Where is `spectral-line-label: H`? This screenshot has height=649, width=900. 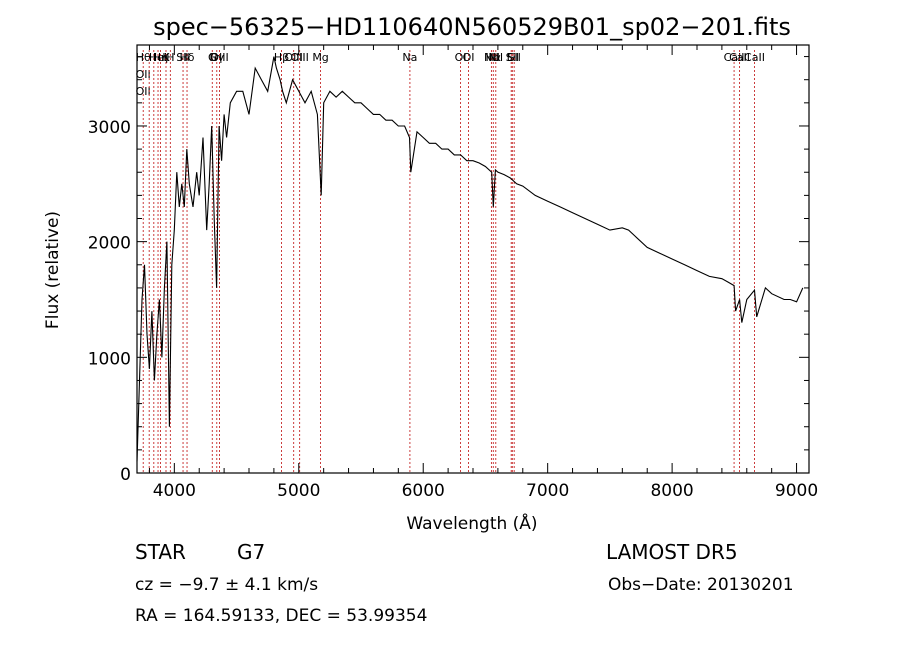 spectral-line-label: H is located at coordinates (170, 57).